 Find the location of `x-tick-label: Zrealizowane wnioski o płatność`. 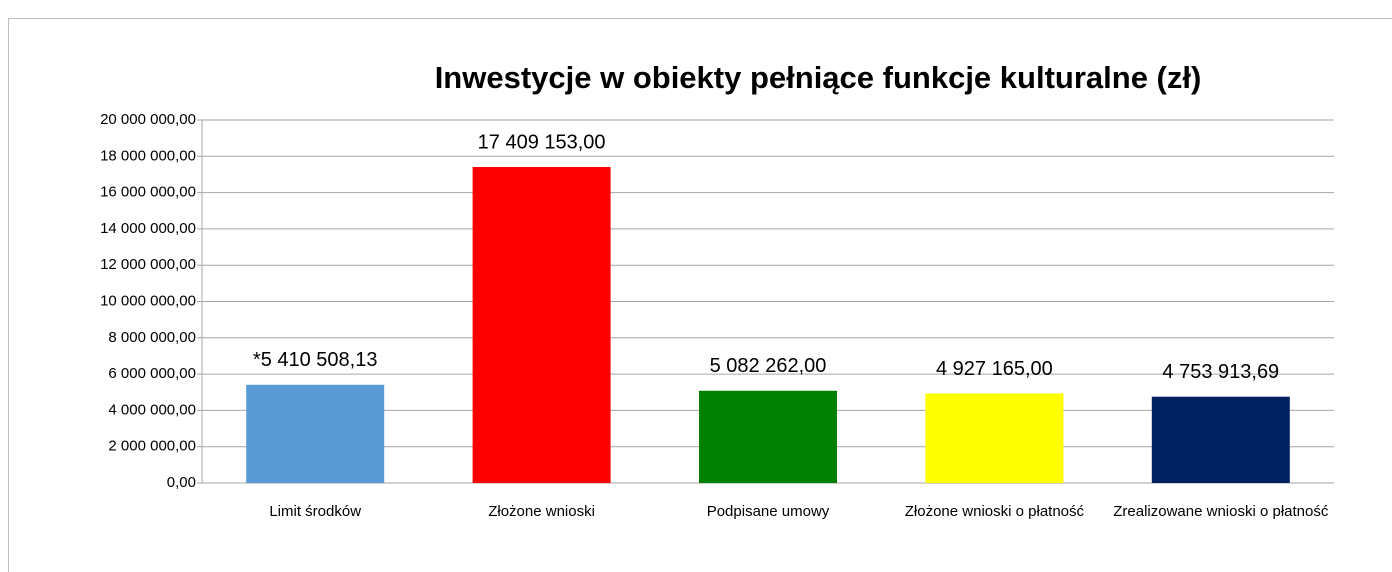

x-tick-label: Zrealizowane wnioski o płatność is located at coordinates (1221, 511).